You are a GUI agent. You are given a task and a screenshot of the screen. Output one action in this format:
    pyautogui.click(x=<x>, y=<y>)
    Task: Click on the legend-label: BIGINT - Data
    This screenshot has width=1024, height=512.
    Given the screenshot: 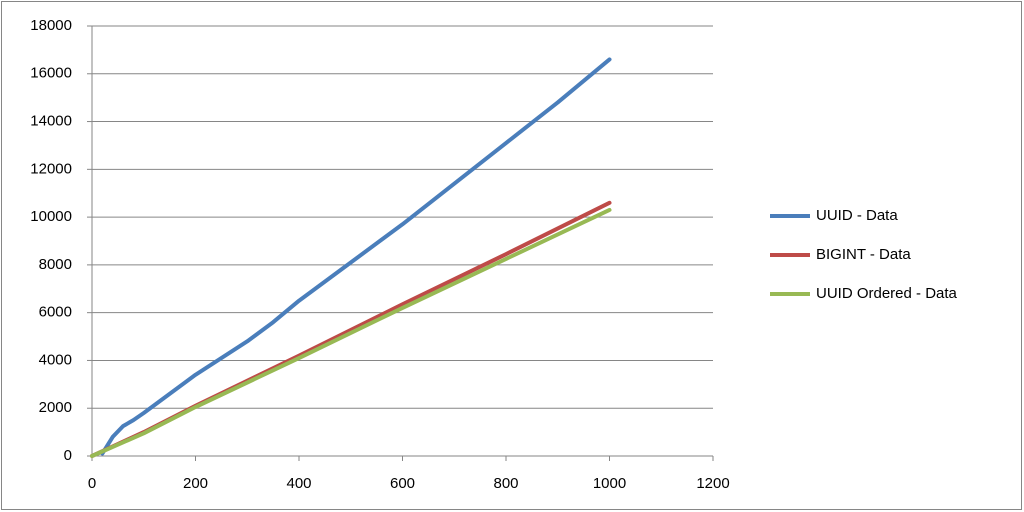 What is the action you would take?
    pyautogui.click(x=863, y=254)
    